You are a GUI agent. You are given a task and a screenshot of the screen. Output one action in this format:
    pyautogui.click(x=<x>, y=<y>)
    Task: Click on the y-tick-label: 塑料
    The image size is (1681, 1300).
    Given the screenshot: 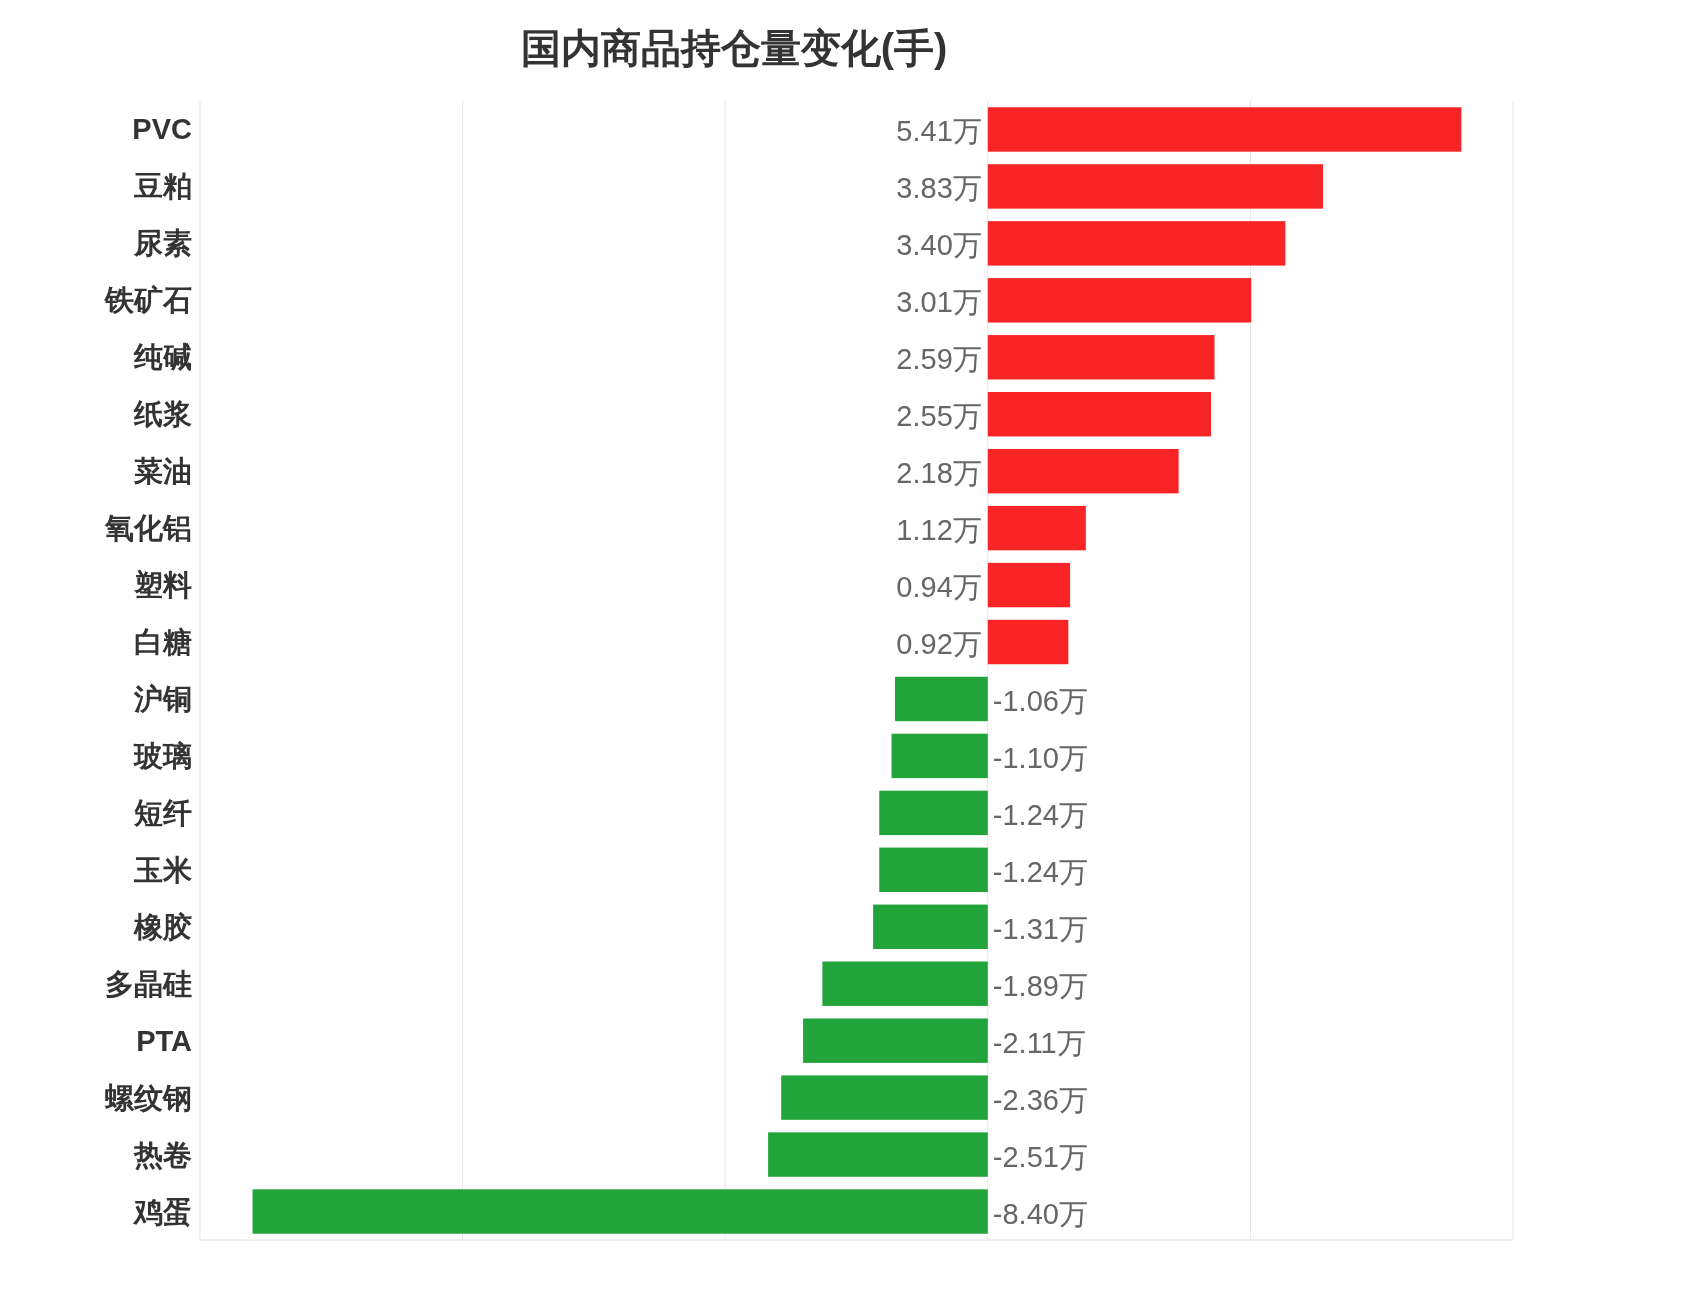 What is the action you would take?
    pyautogui.click(x=162, y=585)
    